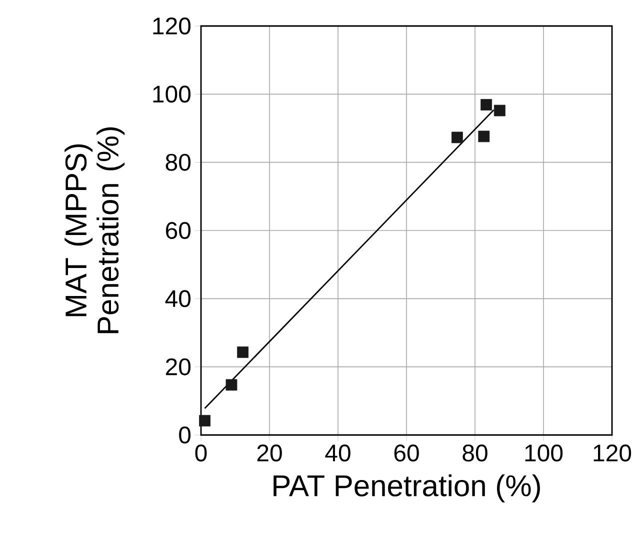 This screenshot has width=642, height=560. What do you see at coordinates (178, 367) in the screenshot?
I see `y-tick-label: 20` at bounding box center [178, 367].